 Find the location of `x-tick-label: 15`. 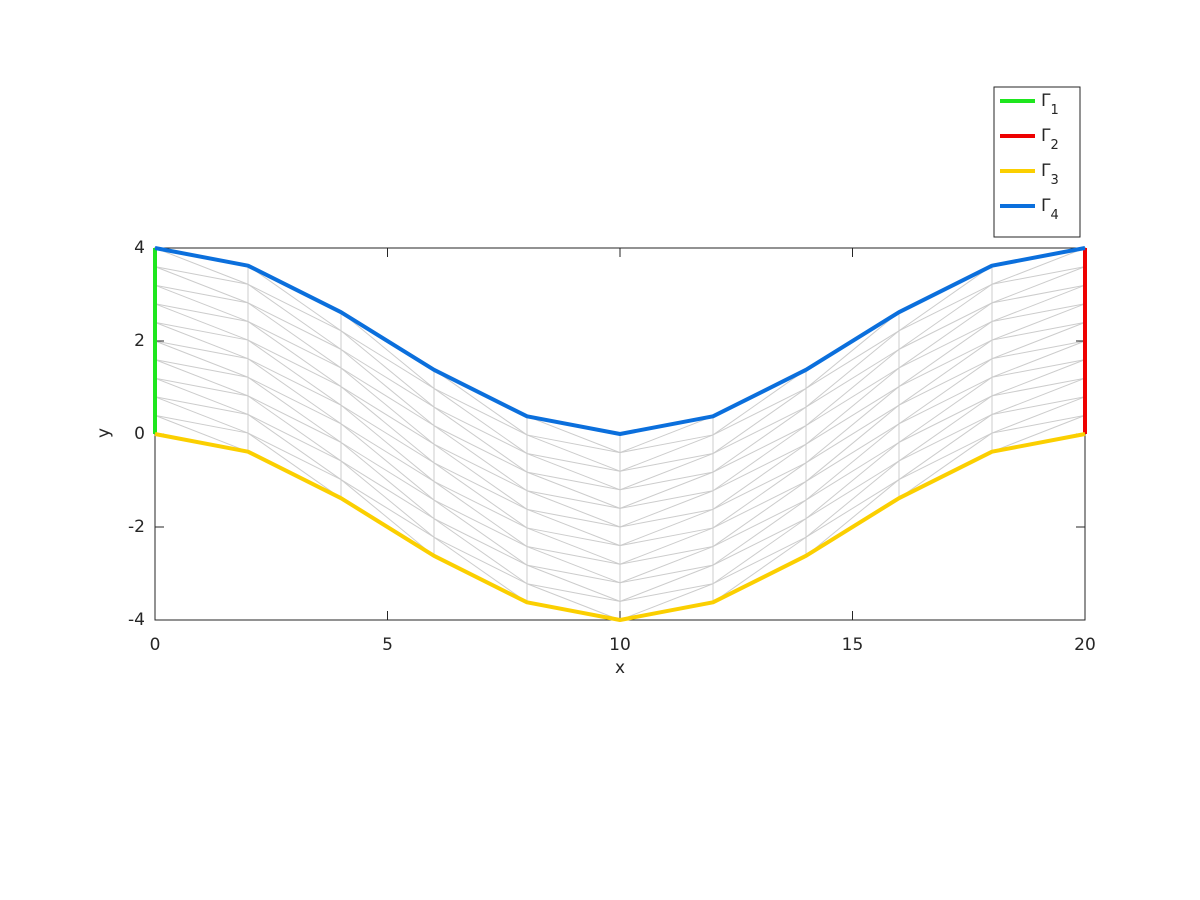

x-tick-label: 15 is located at coordinates (853, 645).